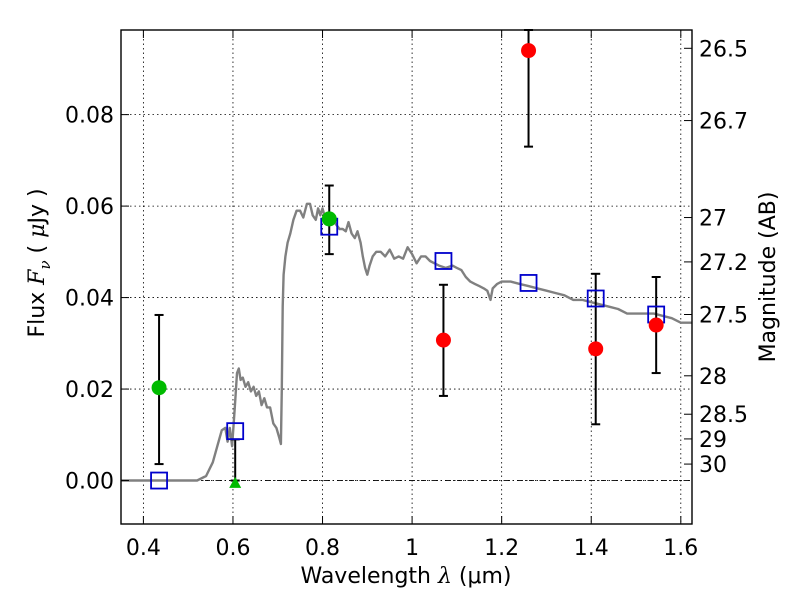 The width and height of the screenshot is (800, 600). Describe the element at coordinates (89, 390) in the screenshot. I see `y-tick-label: 0.02` at that location.